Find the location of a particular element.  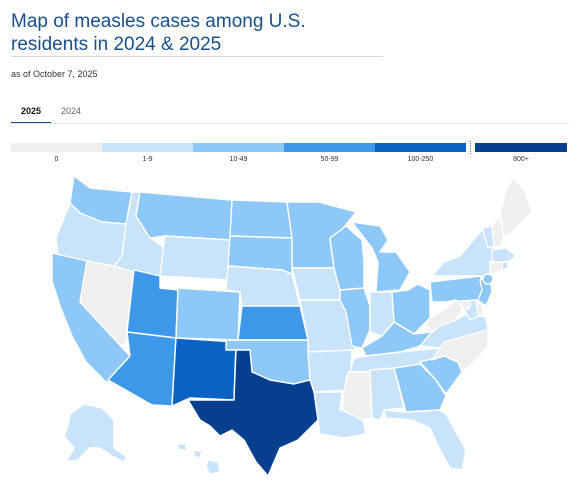

state-ar is located at coordinates (330, 371).